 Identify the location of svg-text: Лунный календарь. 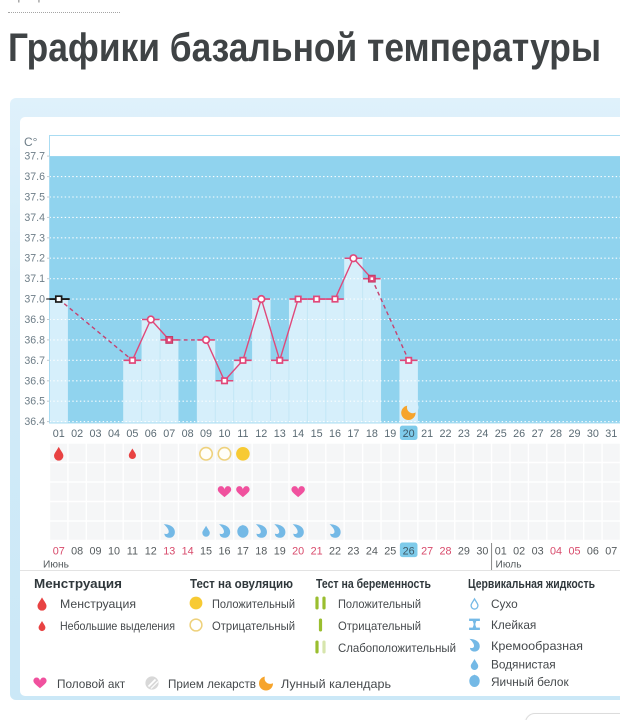
(336, 684).